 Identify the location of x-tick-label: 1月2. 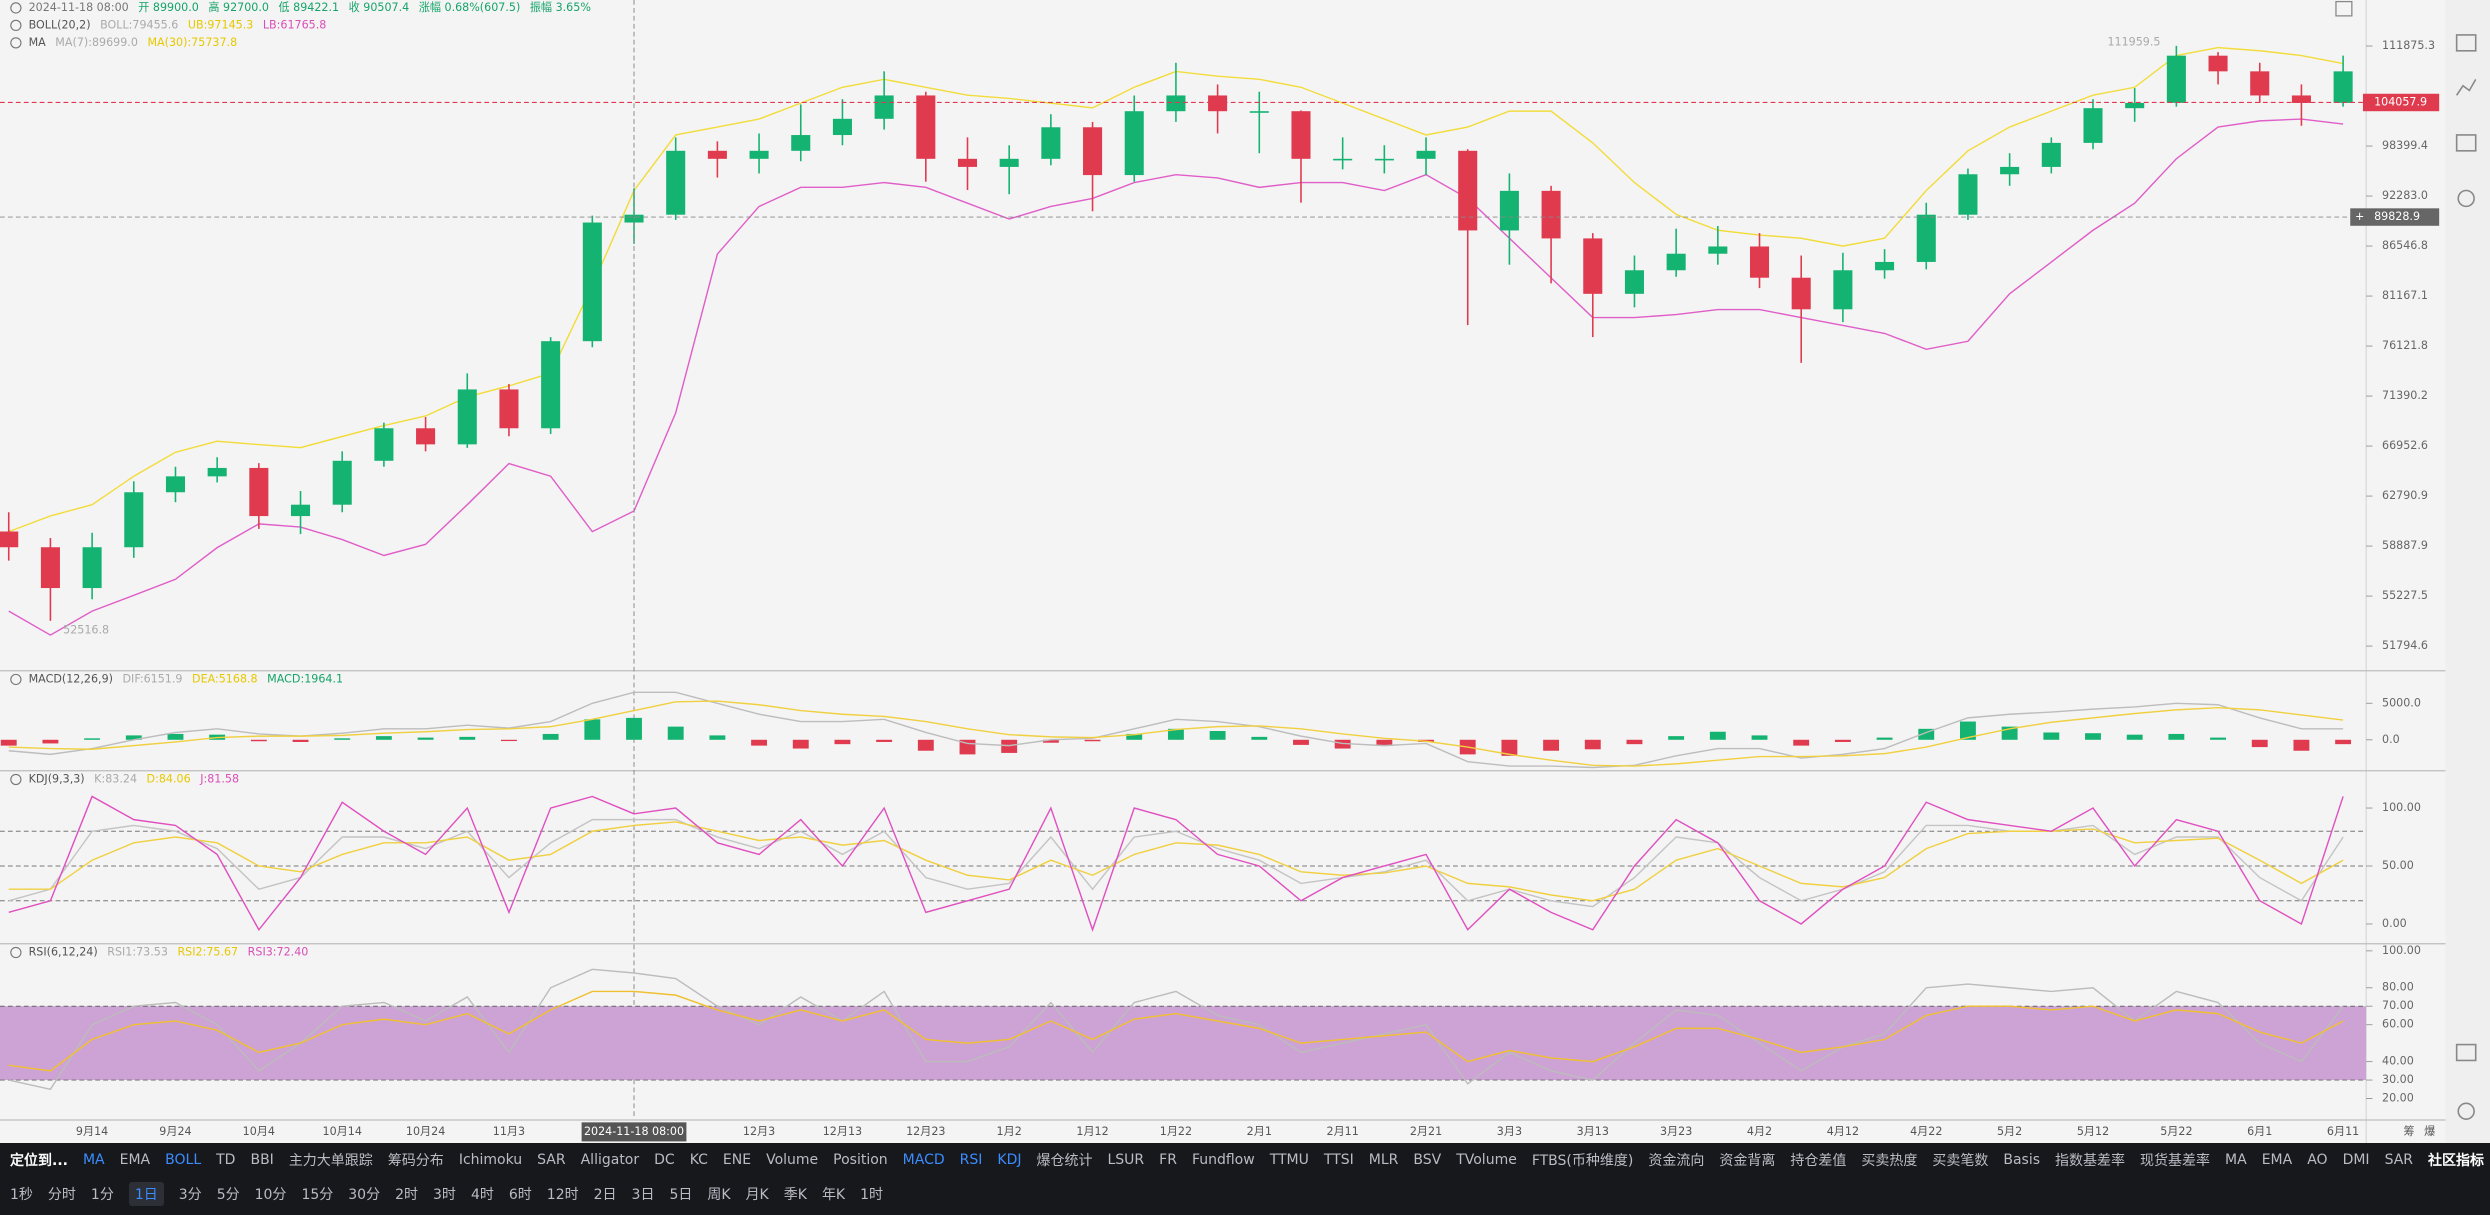
(1009, 1131).